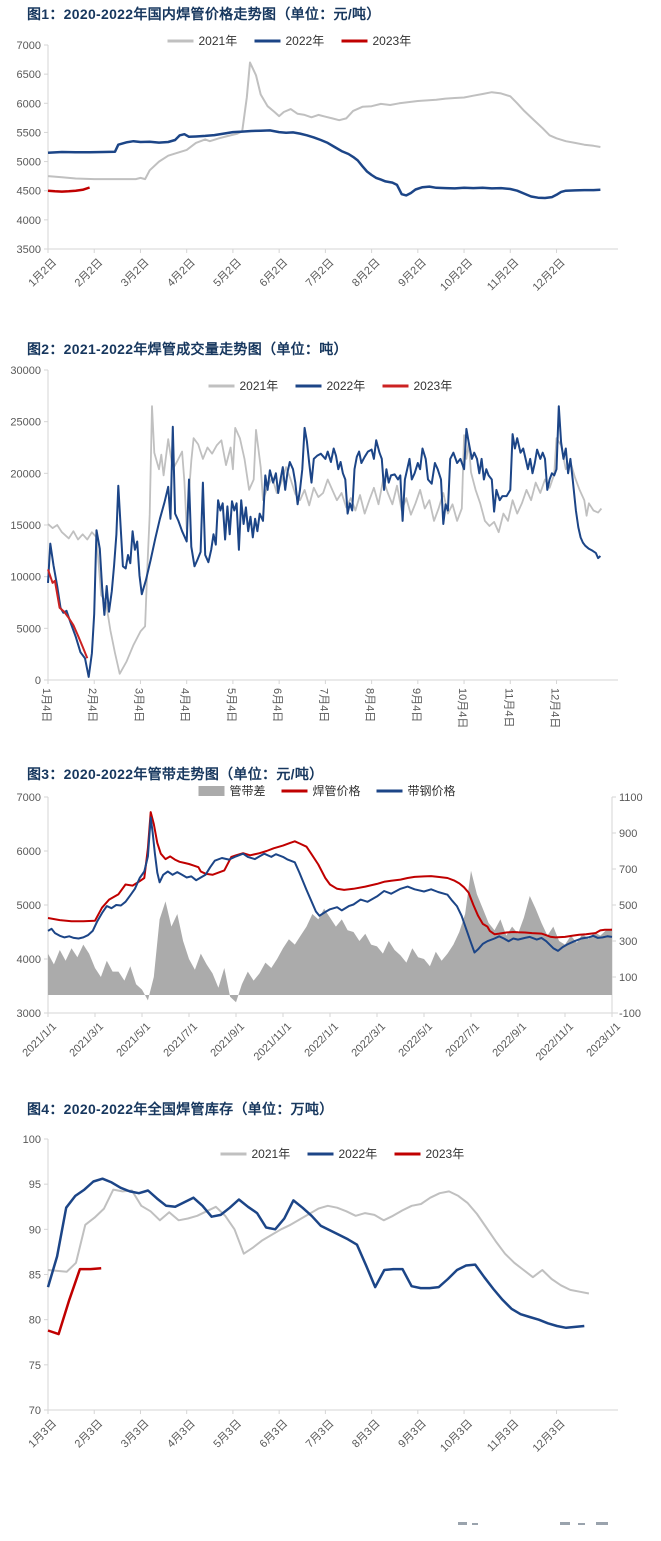 Image resolution: width=661 pixels, height=1541 pixels. What do you see at coordinates (29, 852) in the screenshot?
I see `svg-text: 6000` at bounding box center [29, 852].